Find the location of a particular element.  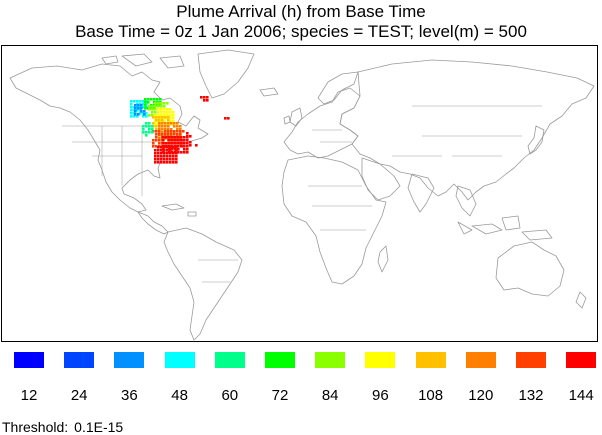

legend-label-144: 144 is located at coordinates (581, 395).